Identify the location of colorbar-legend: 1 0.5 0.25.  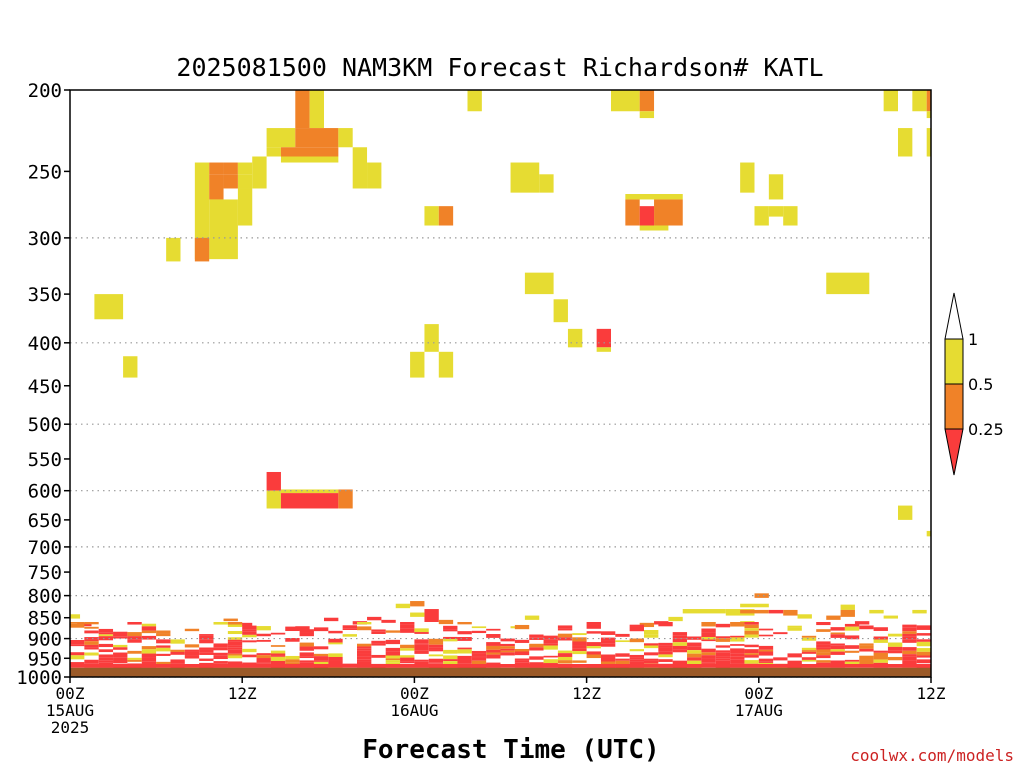
(974, 384).